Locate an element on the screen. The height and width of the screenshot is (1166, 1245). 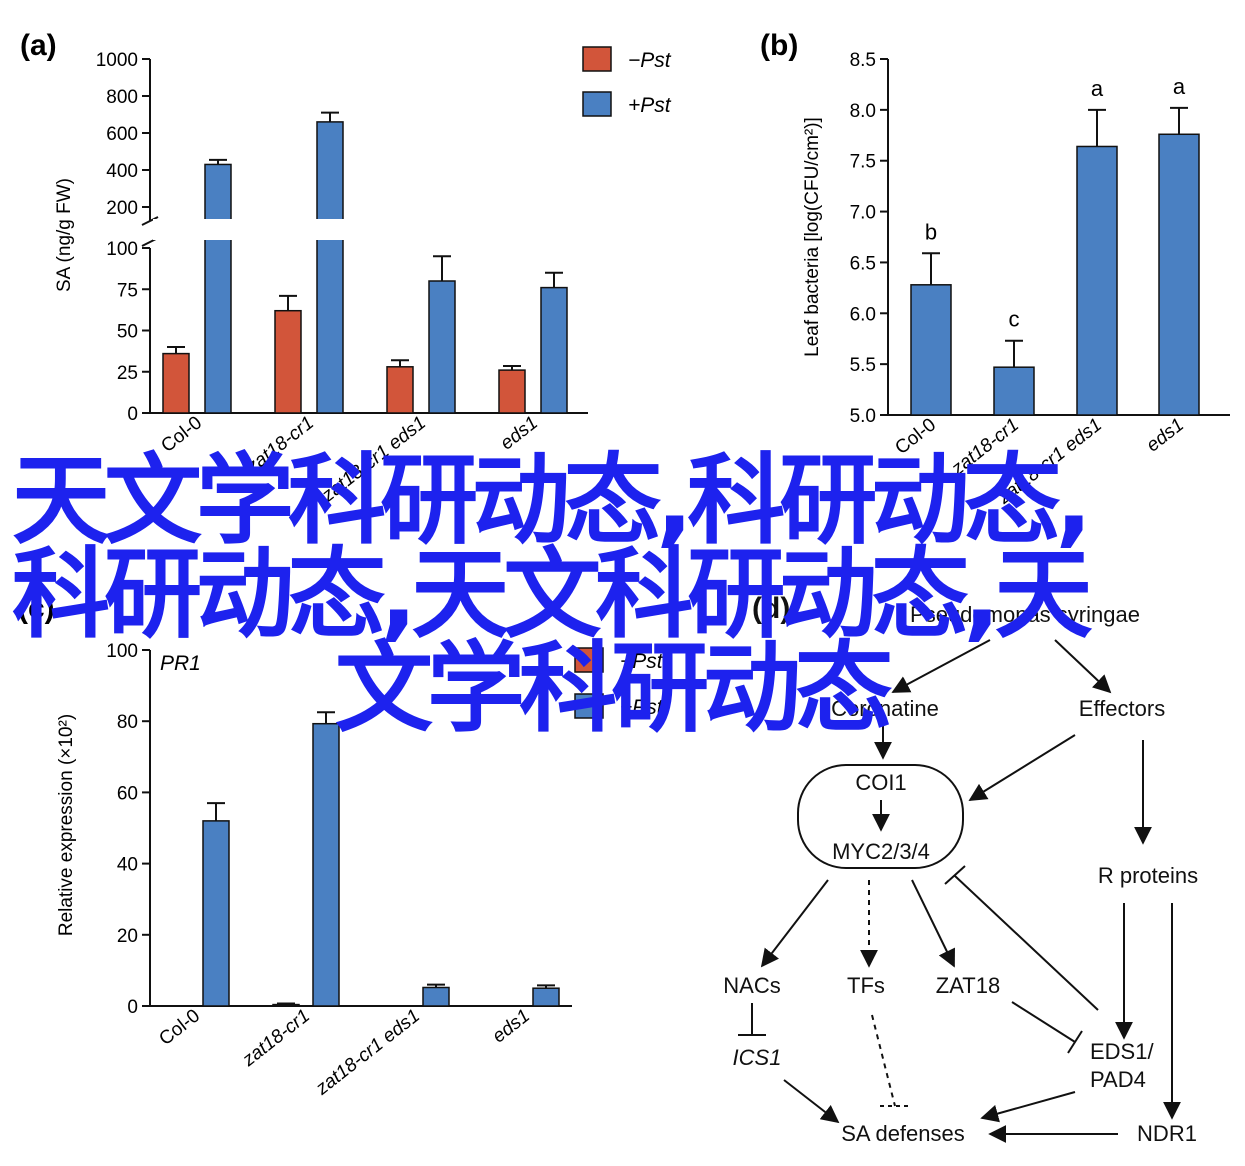
panel-b-xtick-label: Col-0 is located at coordinates (915, 436).